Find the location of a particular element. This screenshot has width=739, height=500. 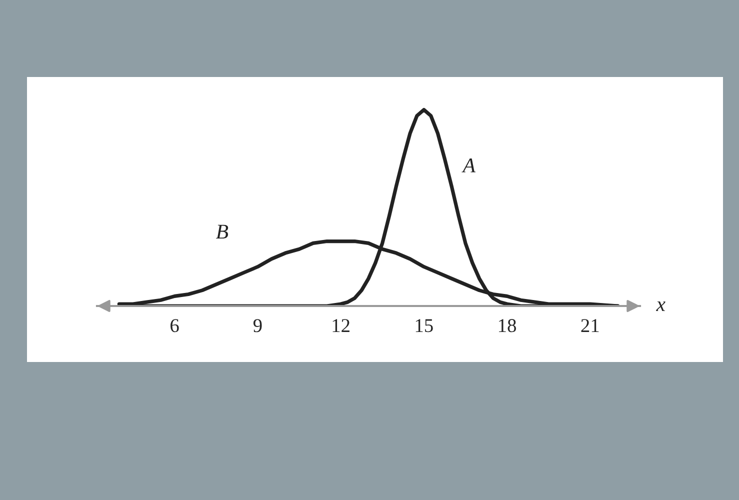

x-axis-title: x is located at coordinates (661, 306).